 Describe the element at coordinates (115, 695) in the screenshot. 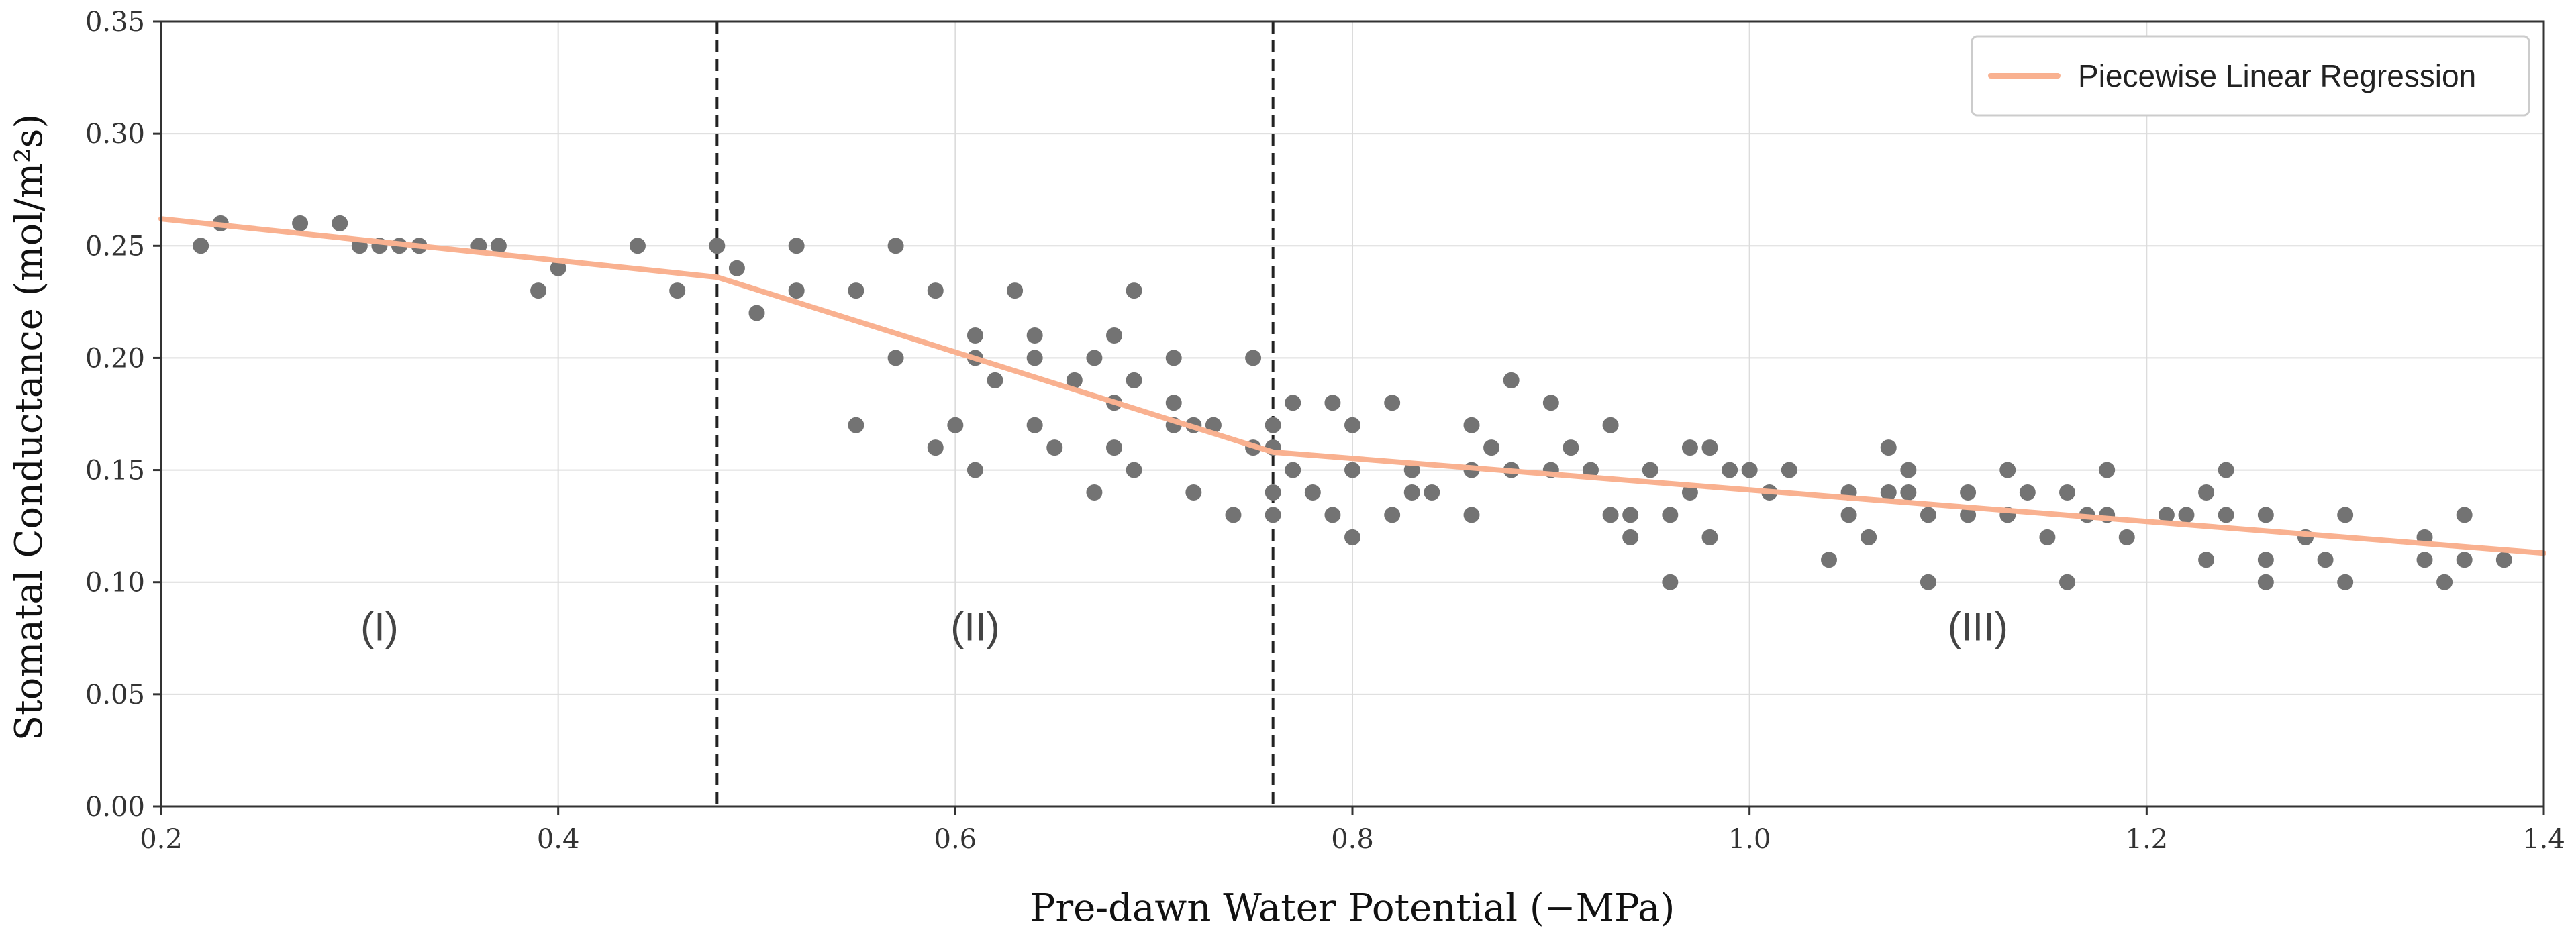

I see `y-tick-label-1: 0.05` at that location.